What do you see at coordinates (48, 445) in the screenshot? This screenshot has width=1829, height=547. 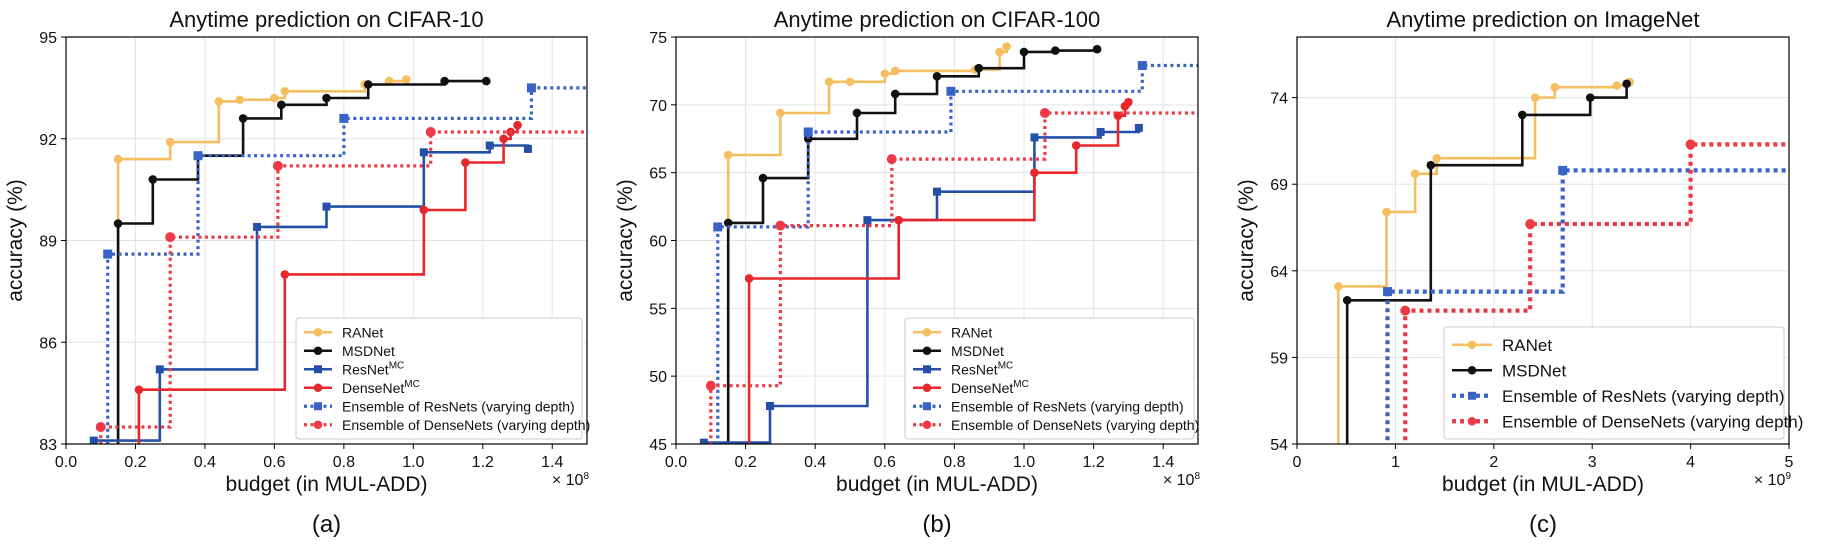 I see `y-tick-label: 83` at bounding box center [48, 445].